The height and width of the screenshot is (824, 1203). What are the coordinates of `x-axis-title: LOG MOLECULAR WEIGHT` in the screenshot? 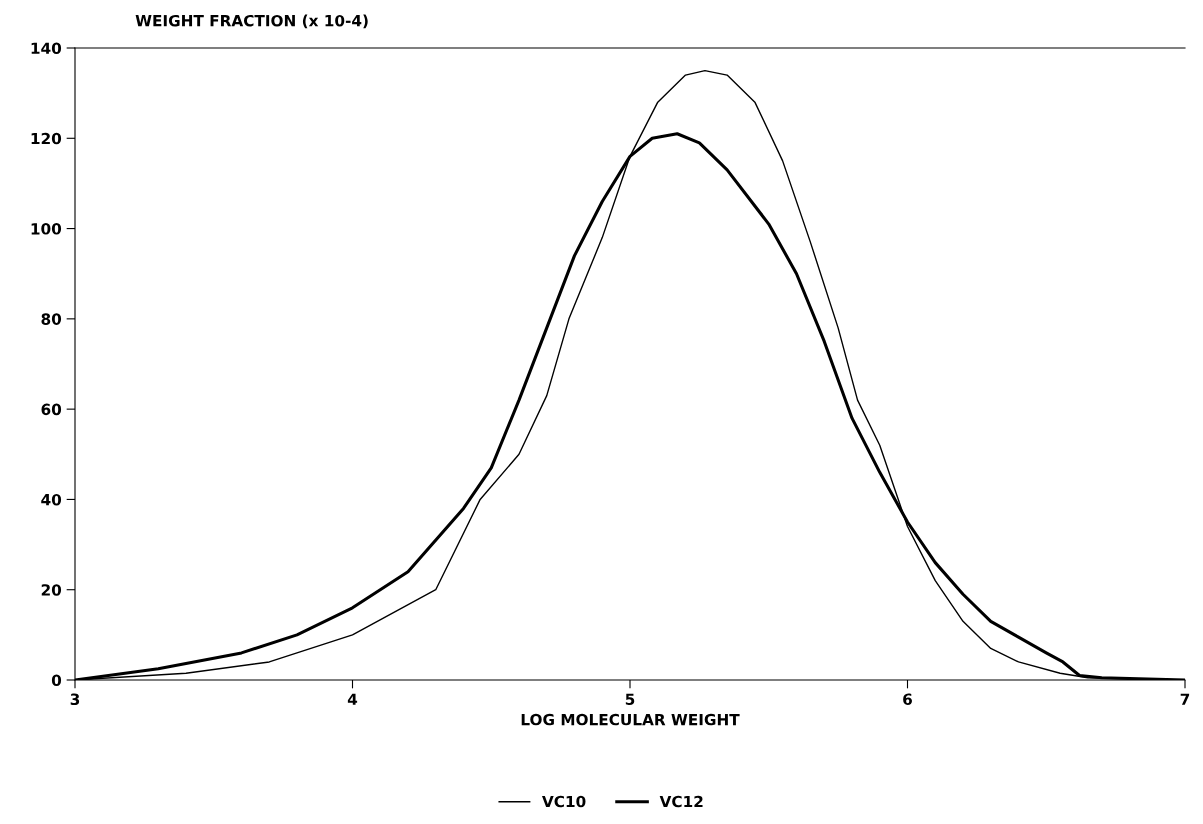 It's located at (630, 719).